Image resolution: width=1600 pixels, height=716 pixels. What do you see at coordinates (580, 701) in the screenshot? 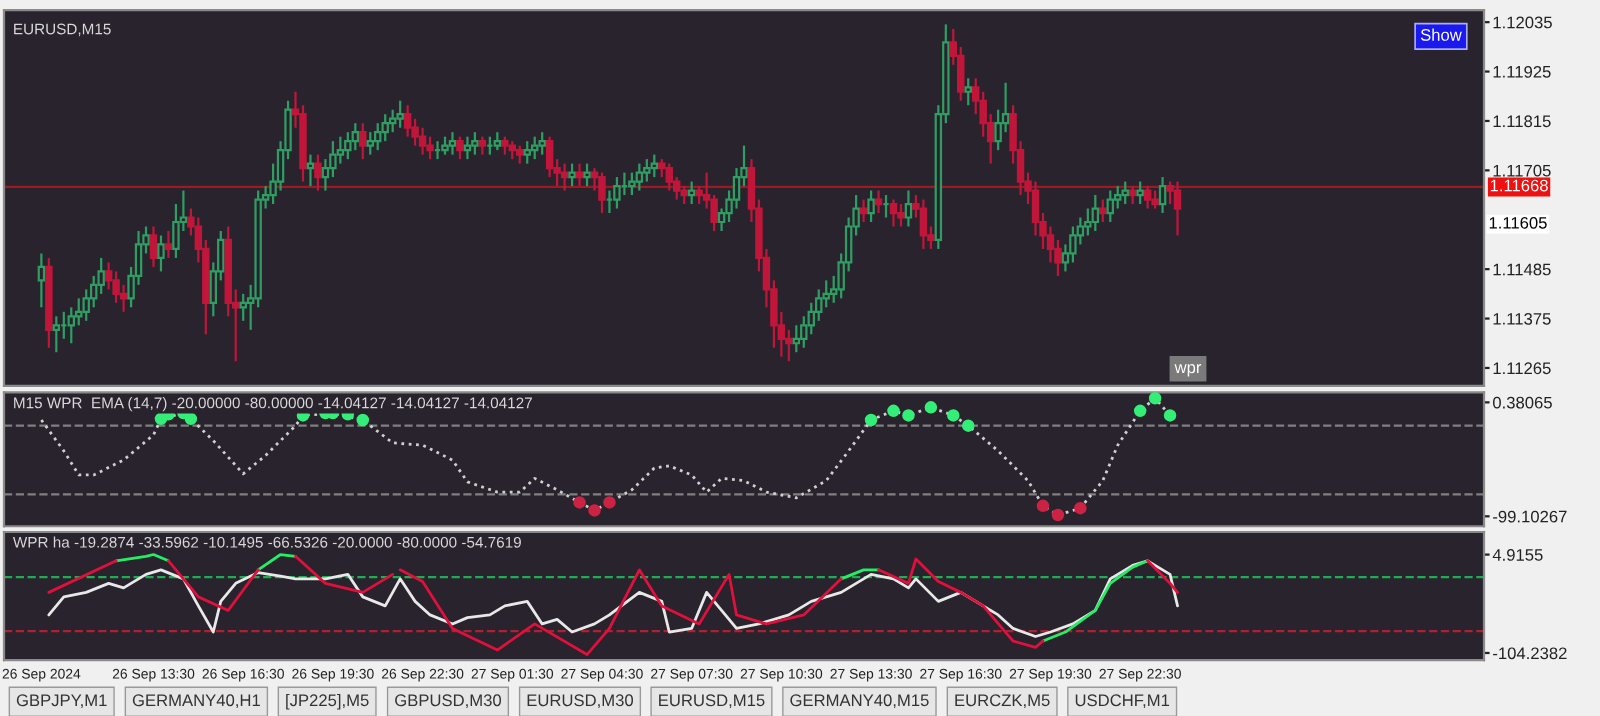
I see `text: EURUSD,M30` at bounding box center [580, 701].